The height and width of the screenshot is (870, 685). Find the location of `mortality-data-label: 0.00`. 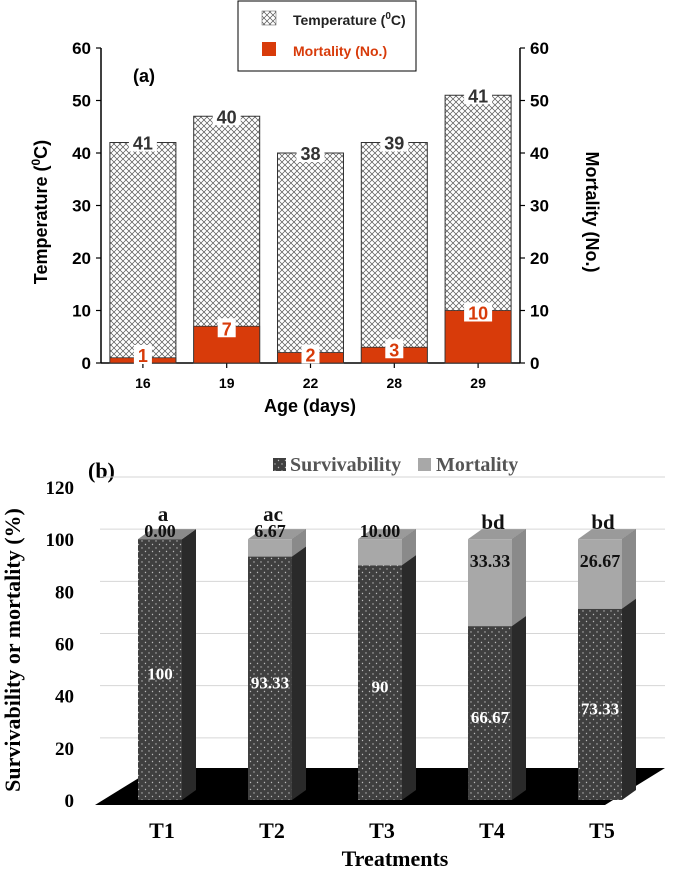

mortality-data-label: 0.00 is located at coordinates (160, 531).